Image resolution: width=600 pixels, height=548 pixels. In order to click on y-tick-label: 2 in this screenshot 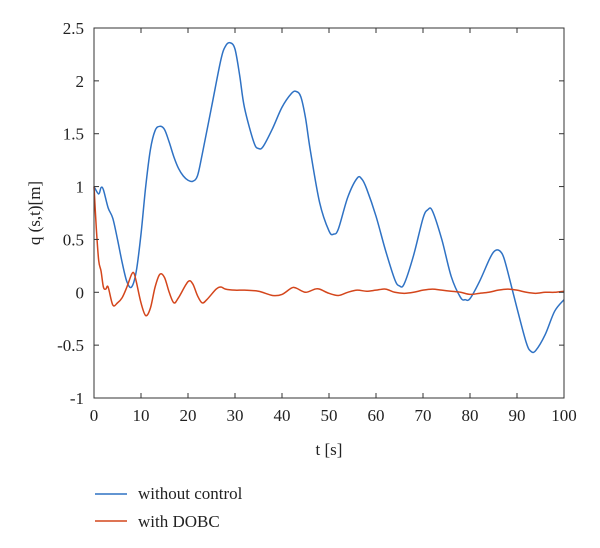, I will do `click(80, 81)`.